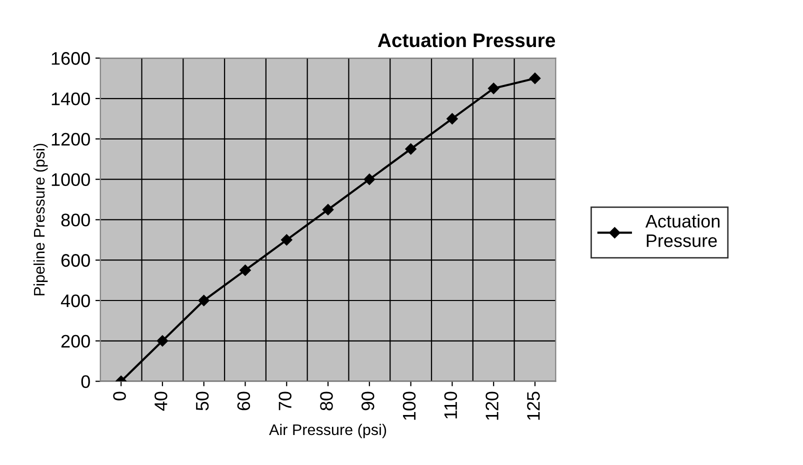  I want to click on x-tick-label: 0, so click(119, 396).